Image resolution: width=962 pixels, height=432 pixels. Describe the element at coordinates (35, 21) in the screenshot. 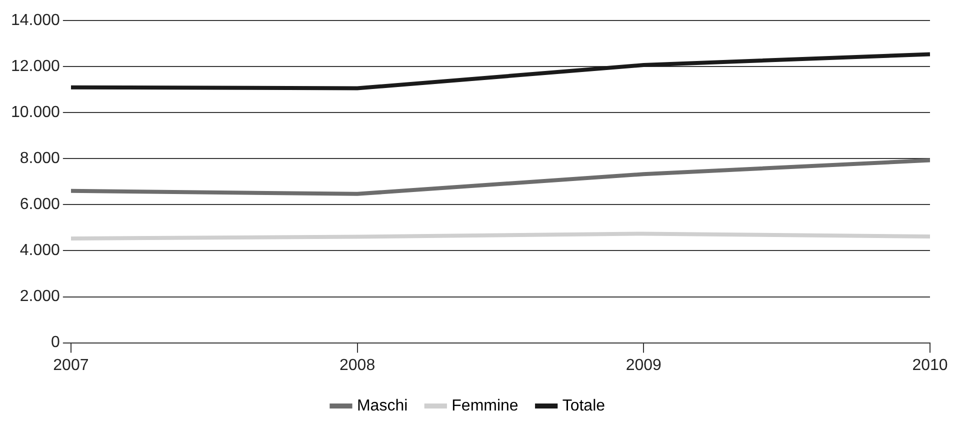

I see `y-tick-label: 14.000` at that location.